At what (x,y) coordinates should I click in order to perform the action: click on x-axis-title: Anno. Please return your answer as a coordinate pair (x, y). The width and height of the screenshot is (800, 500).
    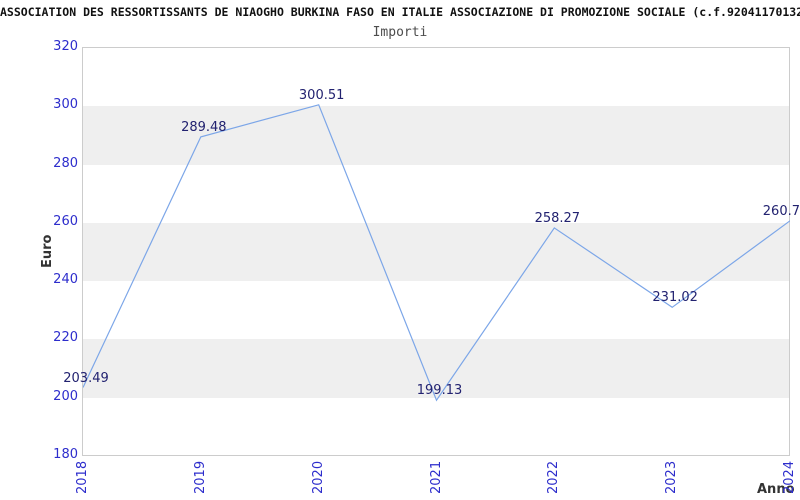
    Looking at the image, I should click on (776, 489).